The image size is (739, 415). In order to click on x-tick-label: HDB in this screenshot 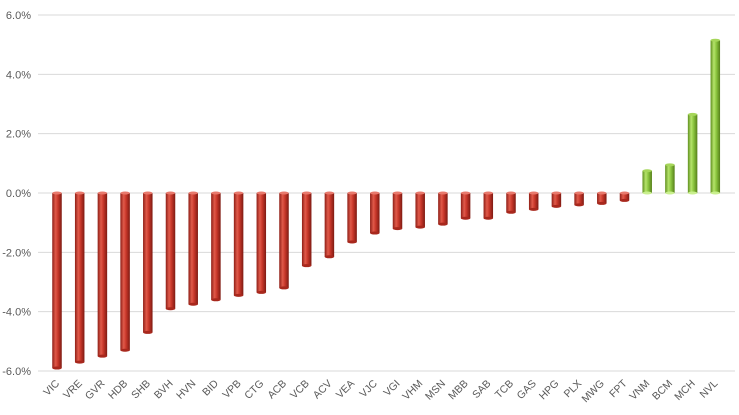, I will do `click(118, 390)`.